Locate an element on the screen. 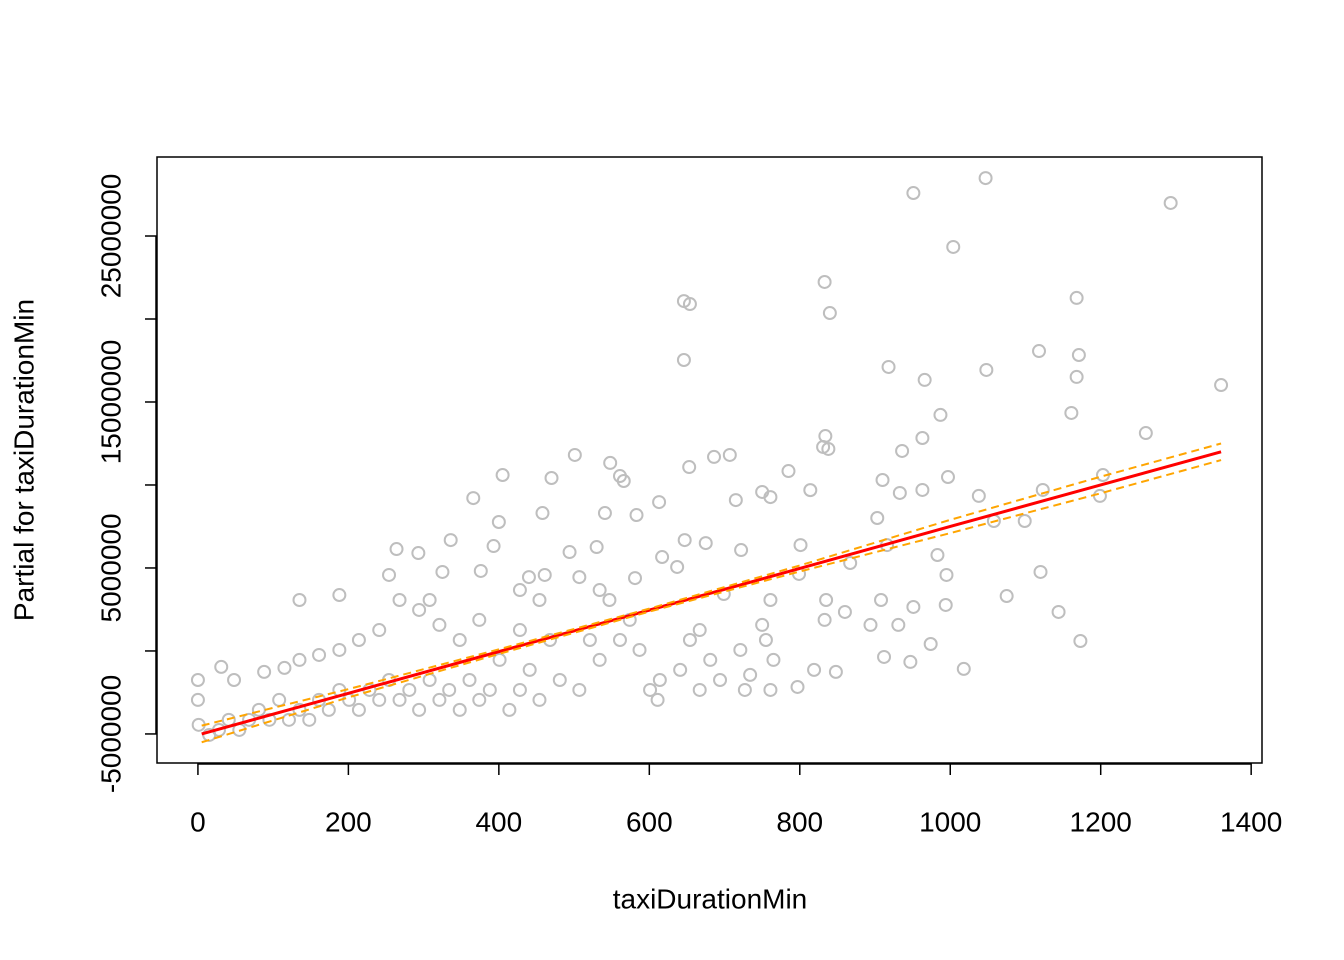 Image resolution: width=1344 pixels, height=960 pixels. x-tick-label: 1400 is located at coordinates (1251, 821).